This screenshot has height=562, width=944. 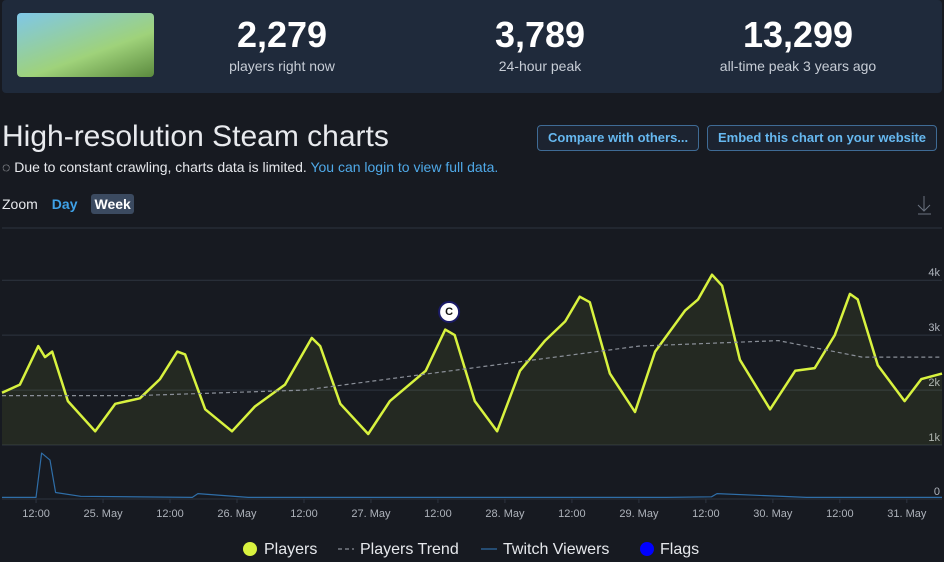 What do you see at coordinates (679, 549) in the screenshot?
I see `legend-label: Flags` at bounding box center [679, 549].